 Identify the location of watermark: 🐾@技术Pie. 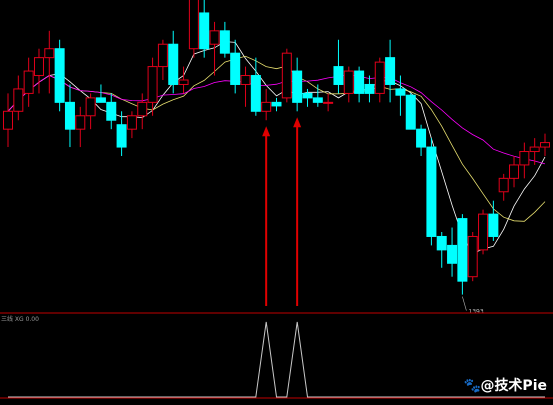
(505, 385).